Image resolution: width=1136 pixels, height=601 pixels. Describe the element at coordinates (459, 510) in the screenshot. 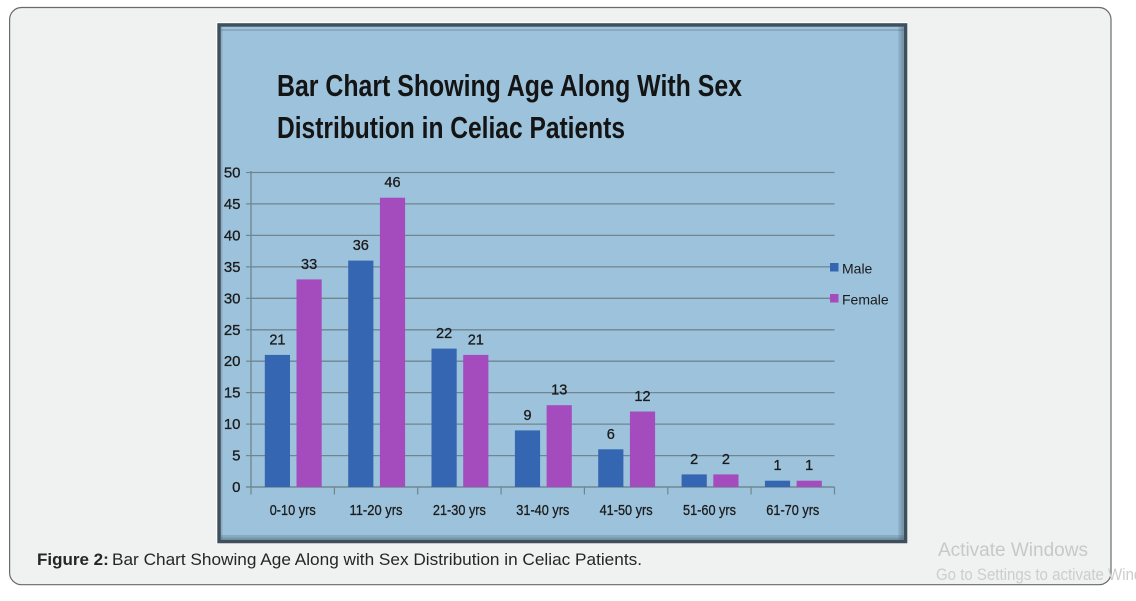

I see `svg-text: 21-30 yrs` at that location.